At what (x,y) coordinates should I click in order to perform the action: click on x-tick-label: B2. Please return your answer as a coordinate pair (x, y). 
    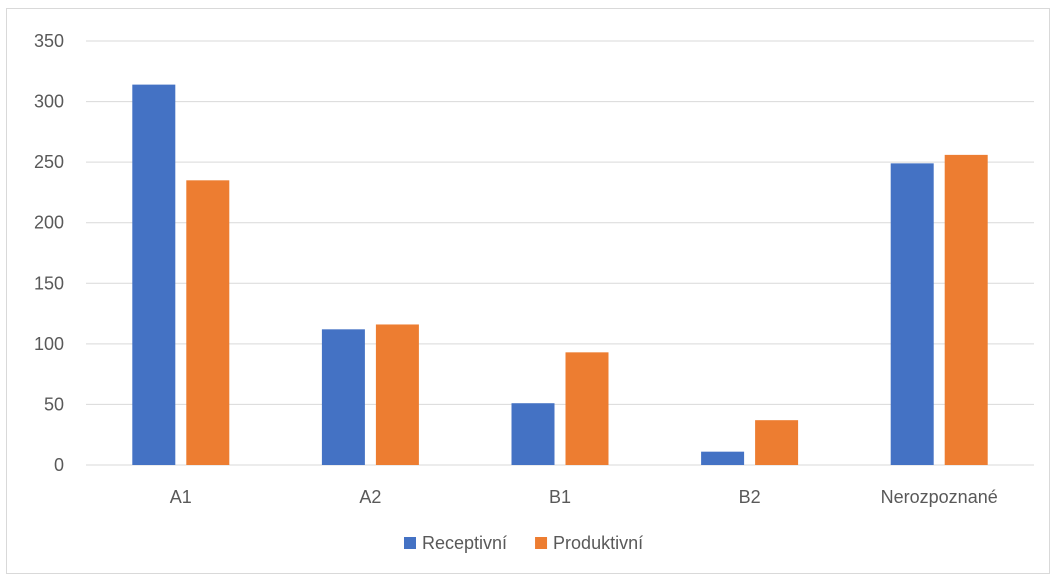
    Looking at the image, I should click on (750, 497).